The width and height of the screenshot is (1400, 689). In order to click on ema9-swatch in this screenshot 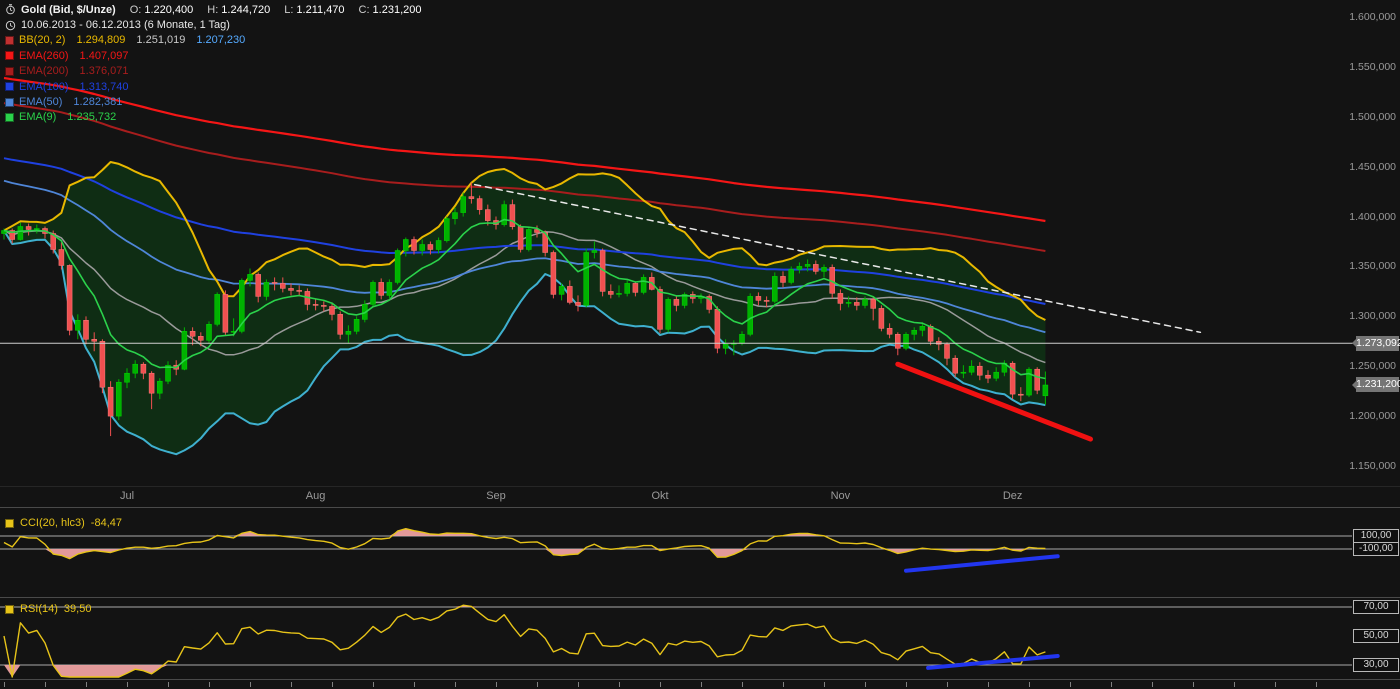, I will do `click(9, 117)`.